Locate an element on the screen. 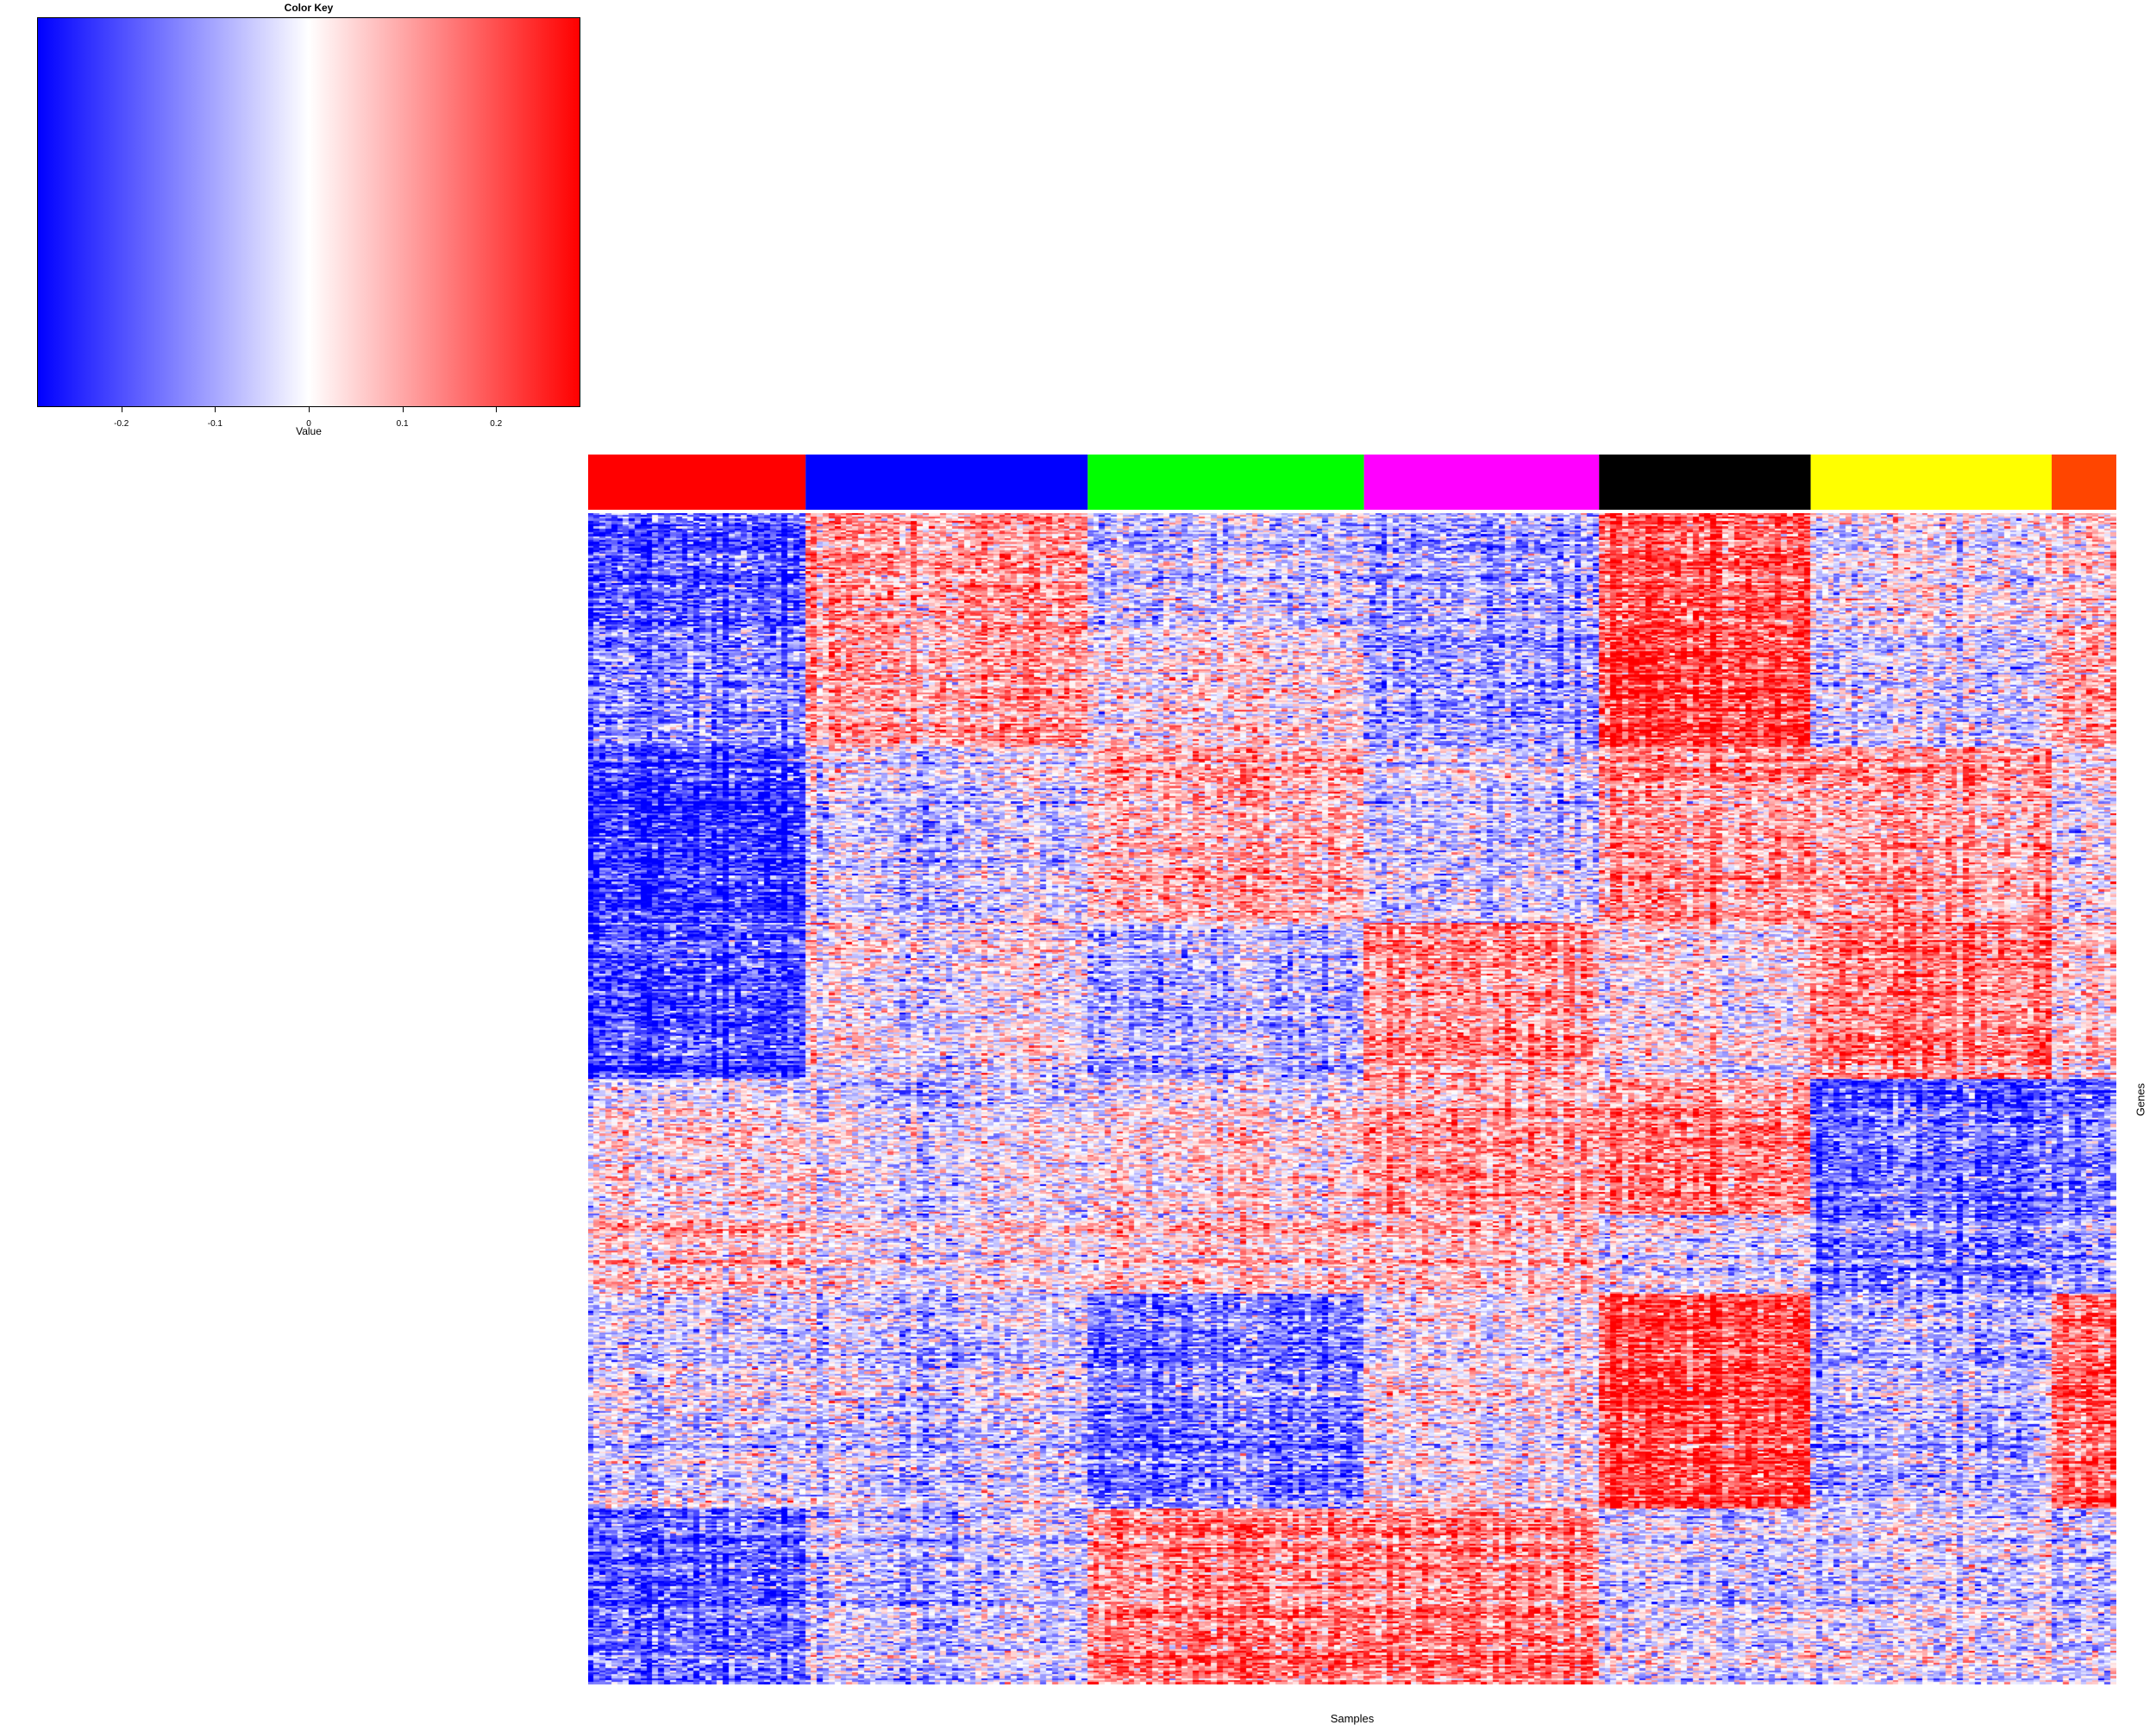 The width and height of the screenshot is (2156, 1725). sample-group-colorbar is located at coordinates (1352, 483).